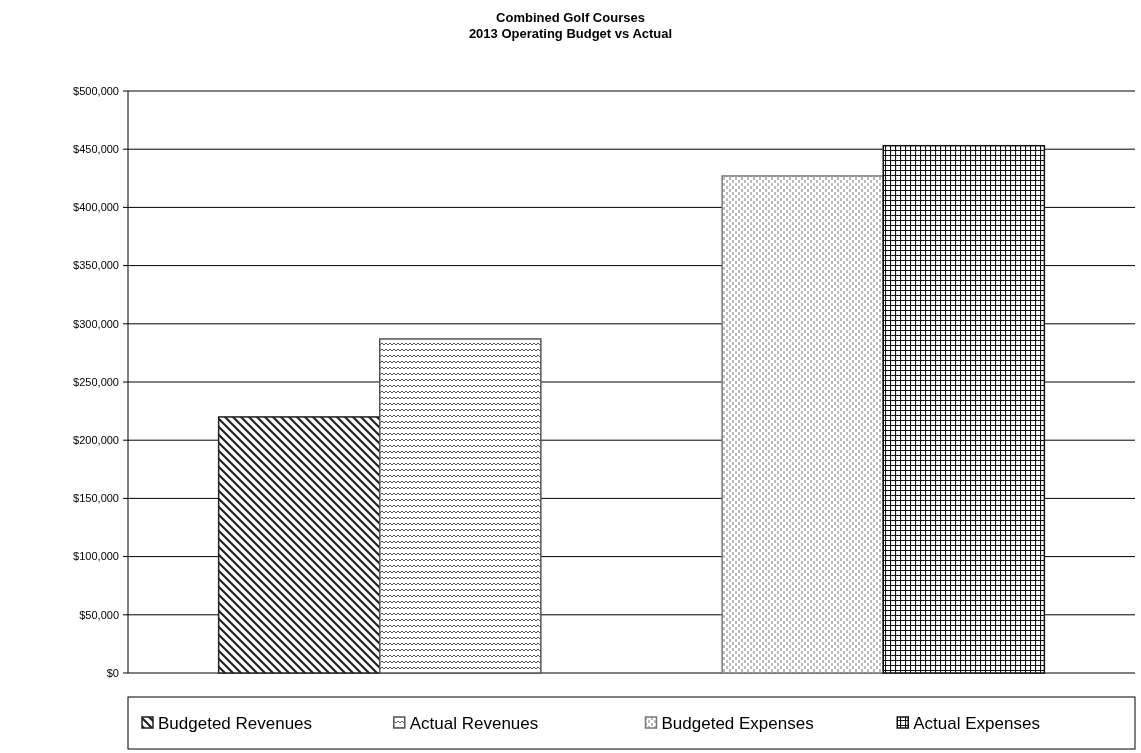 Image resolution: width=1141 pixels, height=753 pixels. I want to click on legend-label: Actual Expenses, so click(976, 723).